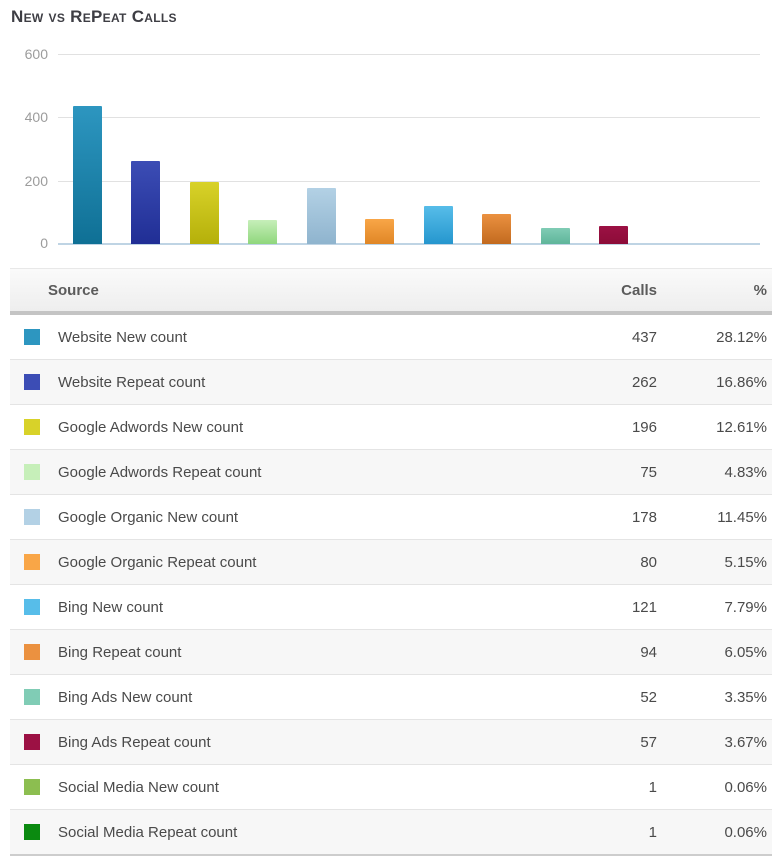  What do you see at coordinates (760, 290) in the screenshot?
I see `column-header-percent: %` at bounding box center [760, 290].